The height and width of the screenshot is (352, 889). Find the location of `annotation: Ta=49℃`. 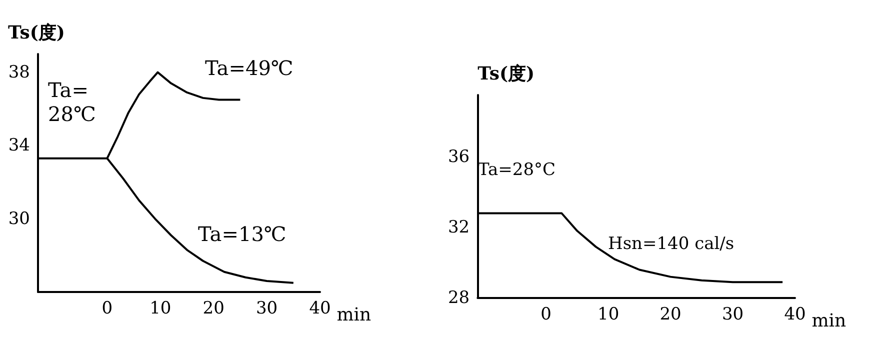

annotation: Ta=49℃ is located at coordinates (249, 68).